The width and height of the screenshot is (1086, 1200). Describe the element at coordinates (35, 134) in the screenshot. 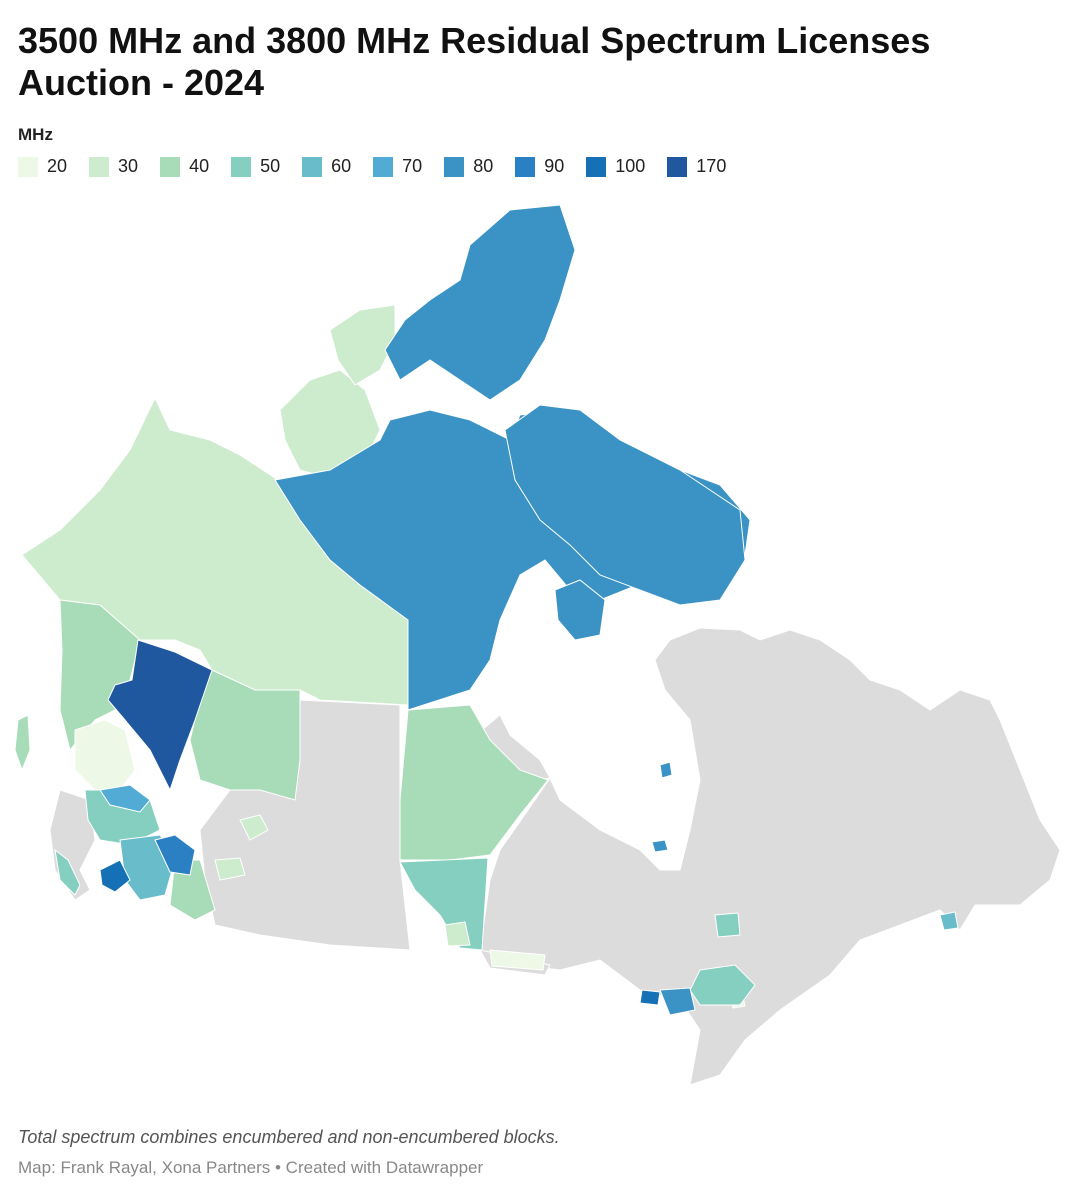

I see `legend-title: MHz` at that location.